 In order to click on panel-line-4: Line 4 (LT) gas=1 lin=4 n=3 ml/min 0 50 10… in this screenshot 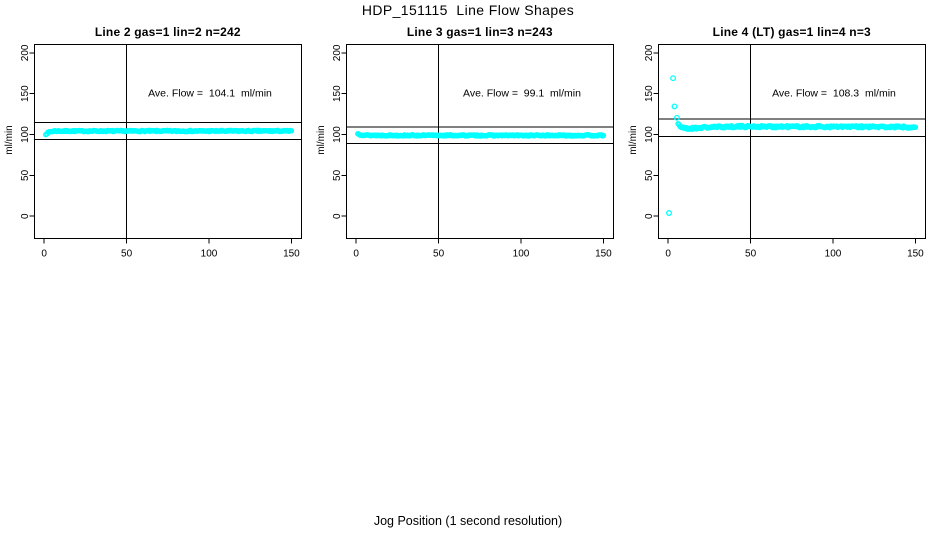, I will do `click(777, 142)`.